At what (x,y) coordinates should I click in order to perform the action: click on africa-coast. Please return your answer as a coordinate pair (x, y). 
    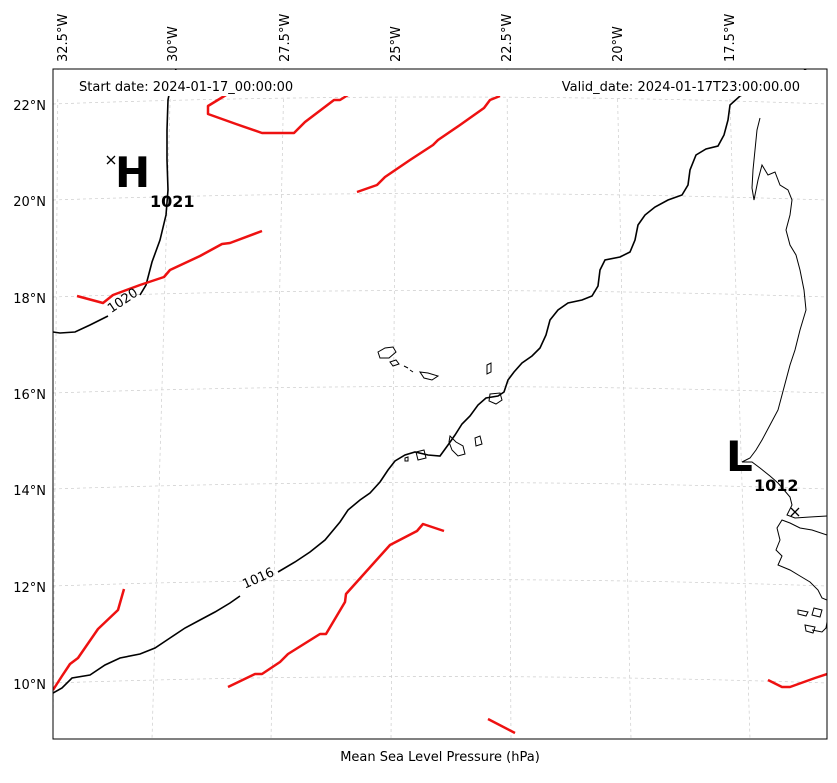
    Looking at the image, I should click on (784, 318).